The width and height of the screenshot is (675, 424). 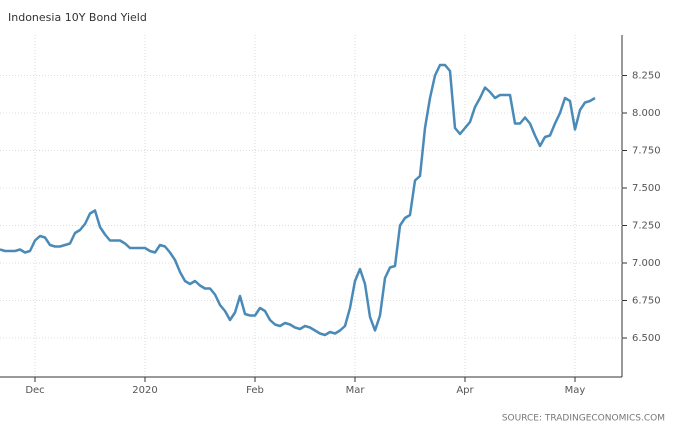 I want to click on y-tick-label: 7.750, so click(x=646, y=151).